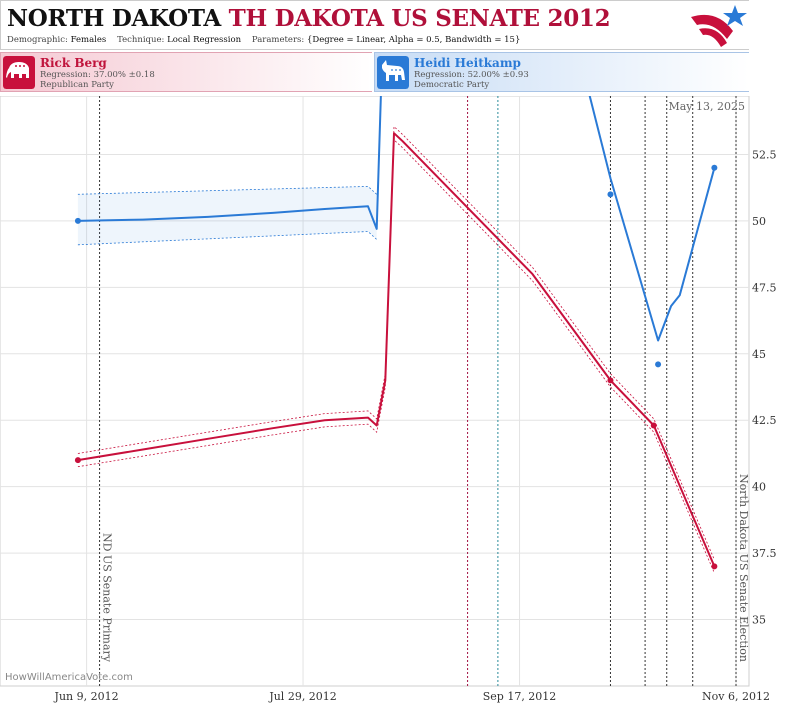  What do you see at coordinates (419, 18) in the screenshot?
I see `race-title: TH DAKOTA US SENATE 2012` at bounding box center [419, 18].